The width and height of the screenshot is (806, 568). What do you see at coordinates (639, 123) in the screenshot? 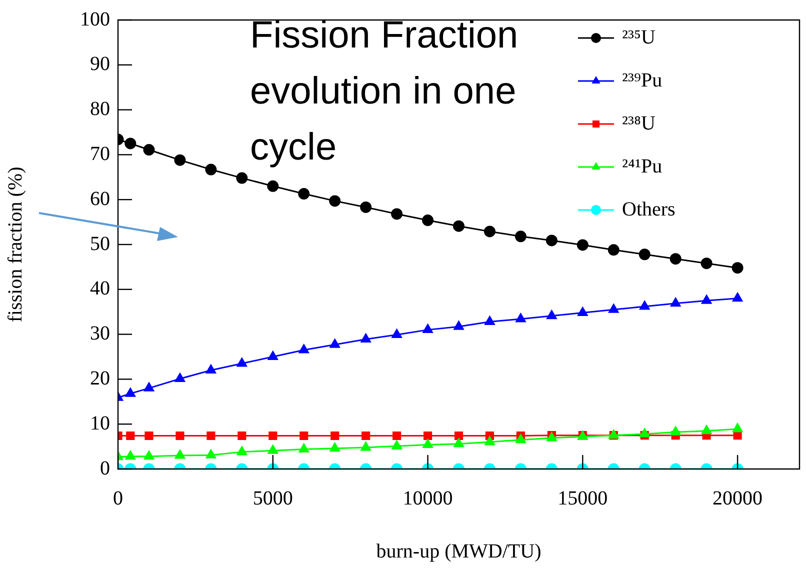
I see `legend-label: ²³⁸U` at bounding box center [639, 123].